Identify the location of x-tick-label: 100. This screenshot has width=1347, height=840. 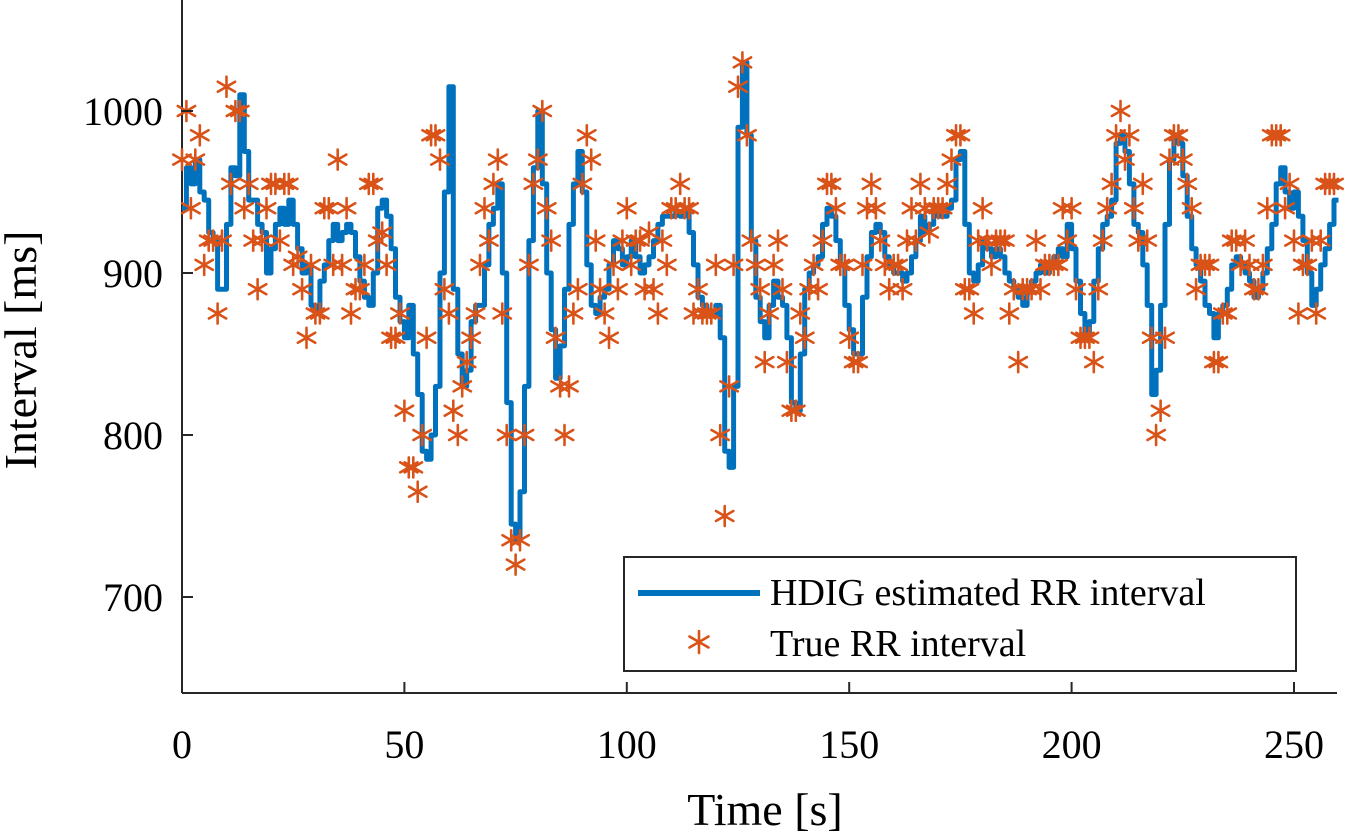
(627, 744).